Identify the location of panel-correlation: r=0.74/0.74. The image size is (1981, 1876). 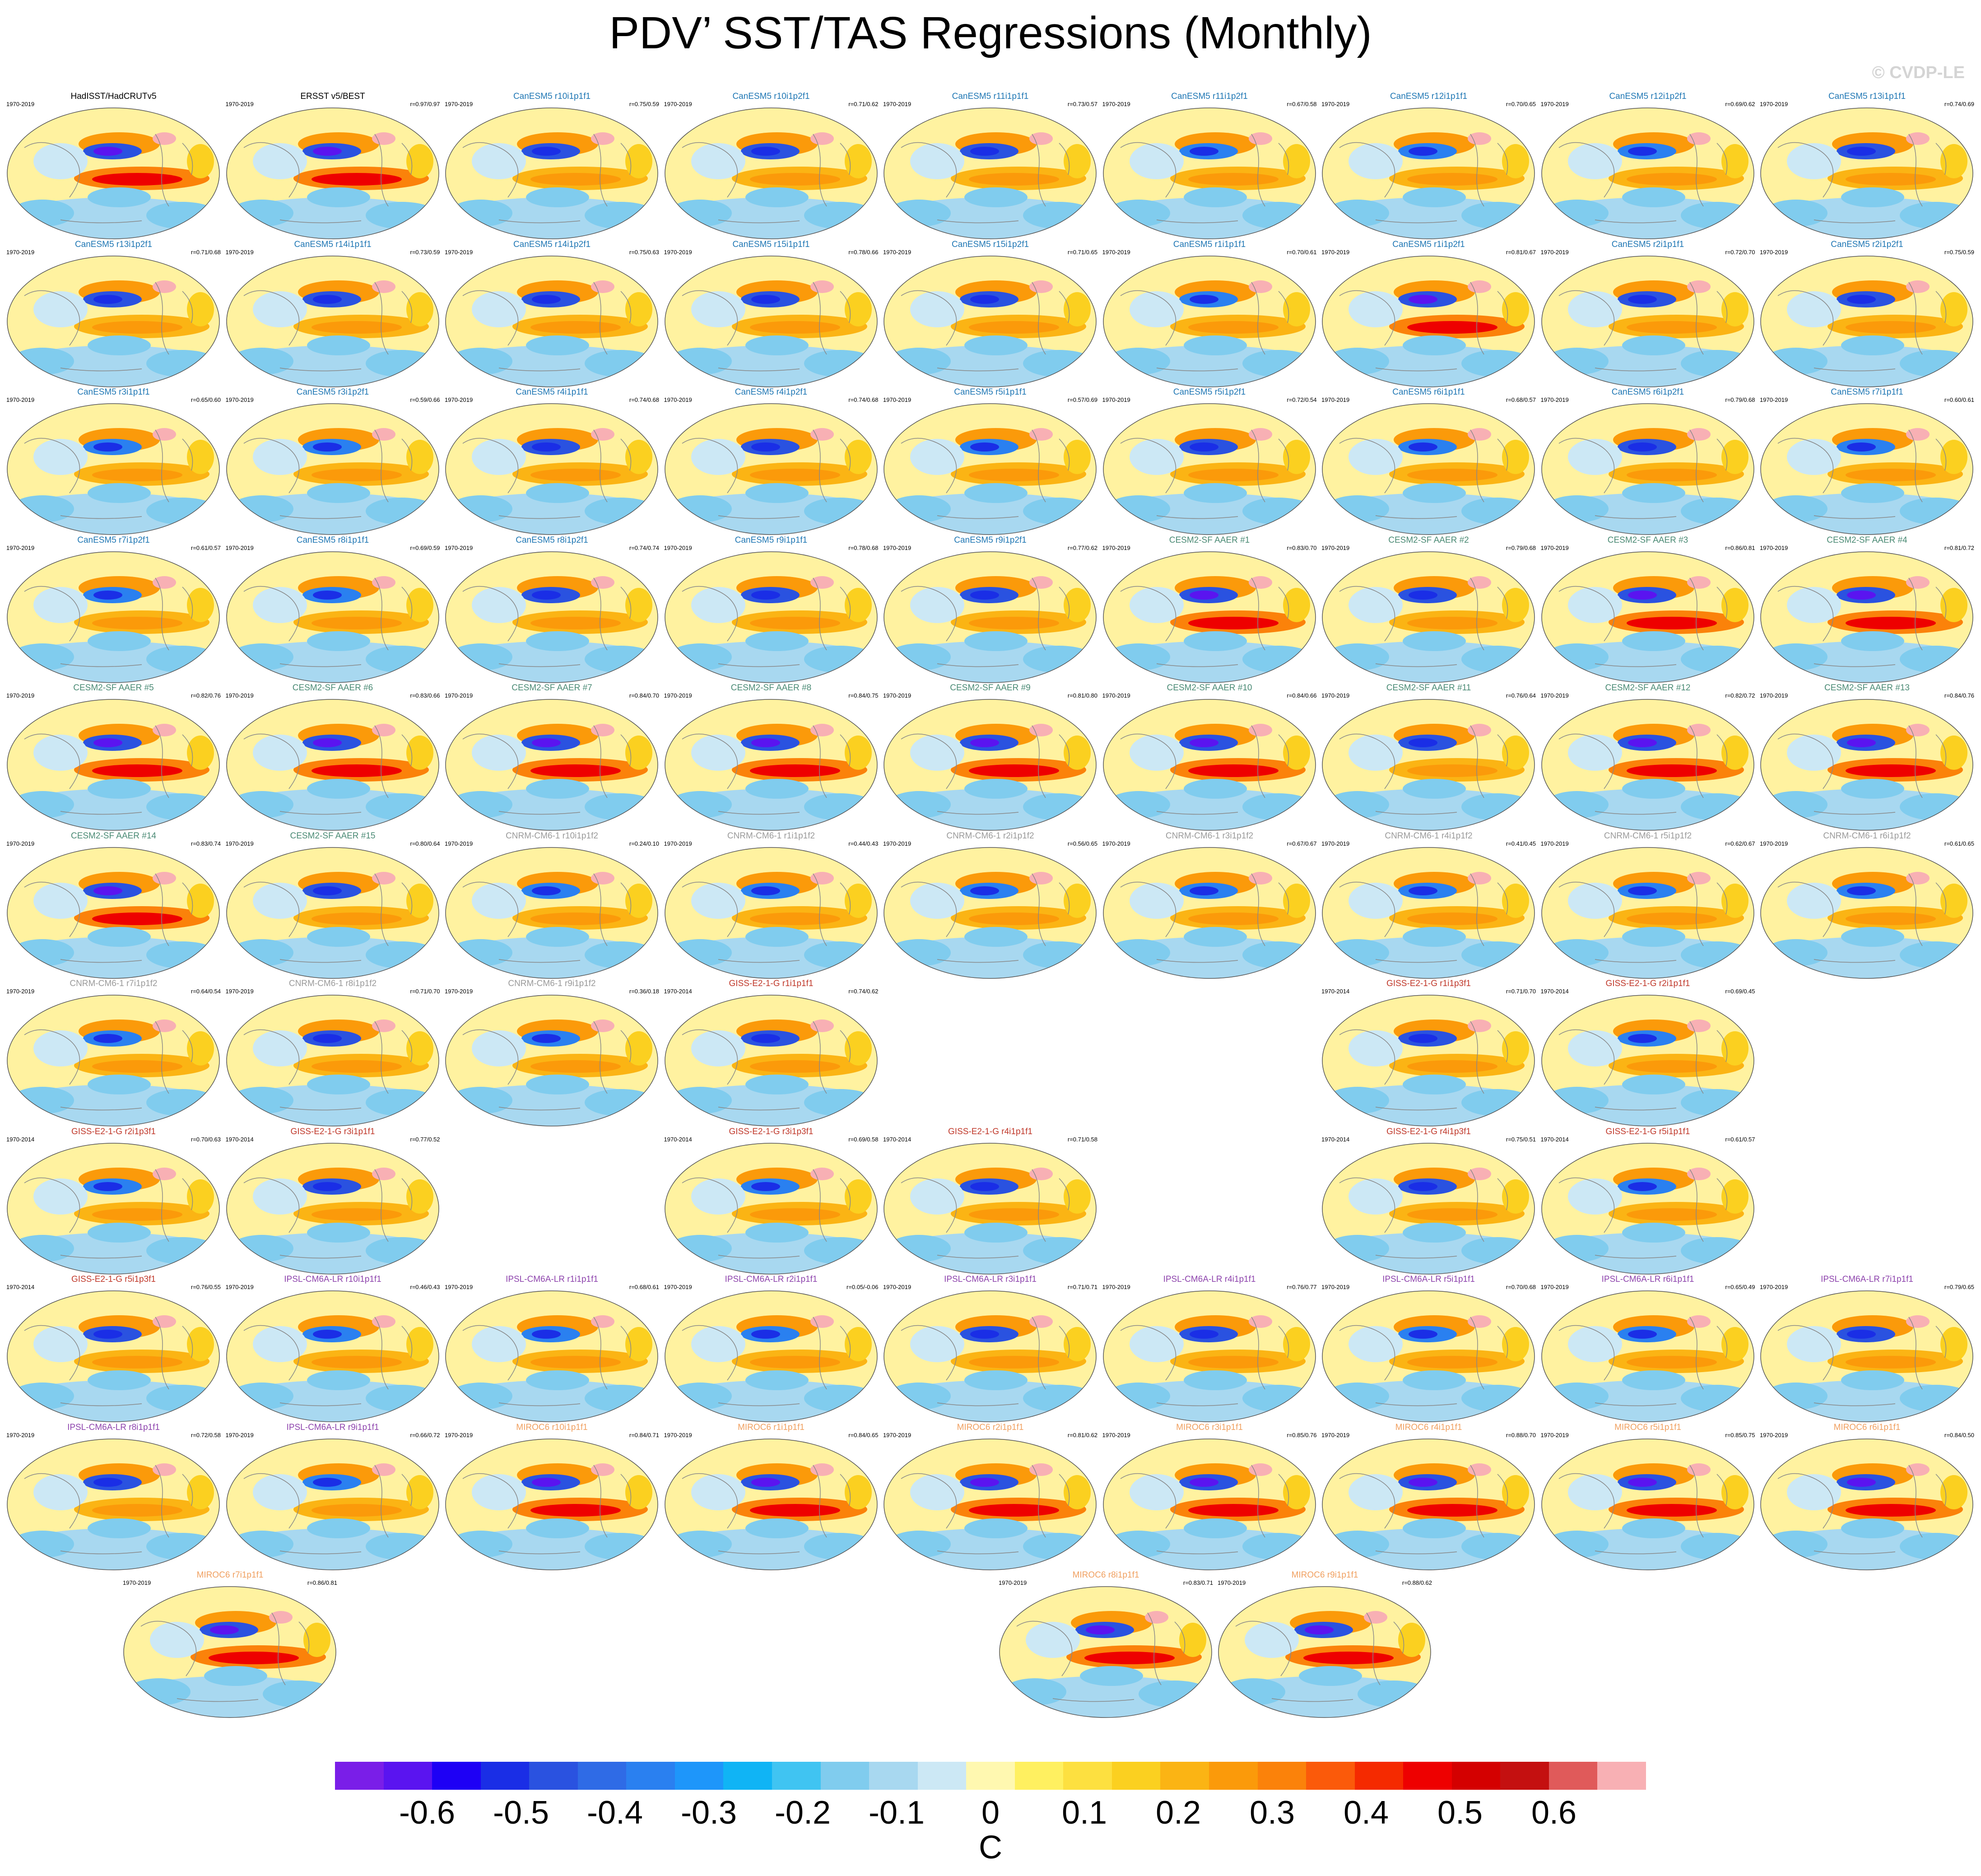
(644, 547).